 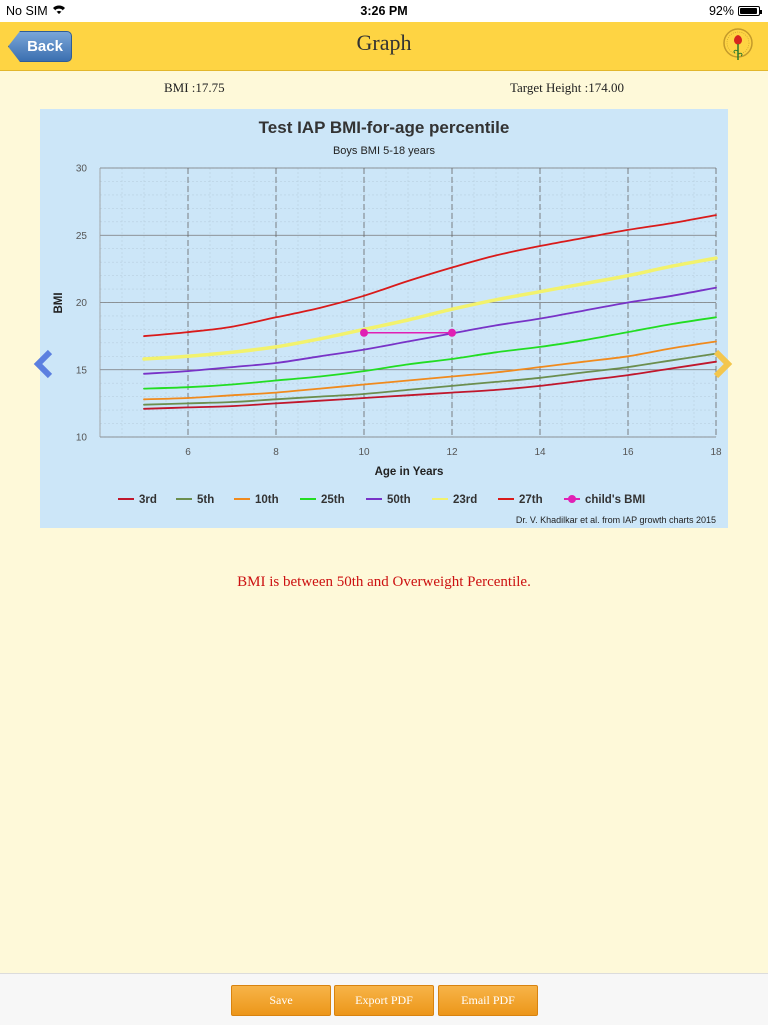 I want to click on legend-item: 23rd, so click(x=454, y=500).